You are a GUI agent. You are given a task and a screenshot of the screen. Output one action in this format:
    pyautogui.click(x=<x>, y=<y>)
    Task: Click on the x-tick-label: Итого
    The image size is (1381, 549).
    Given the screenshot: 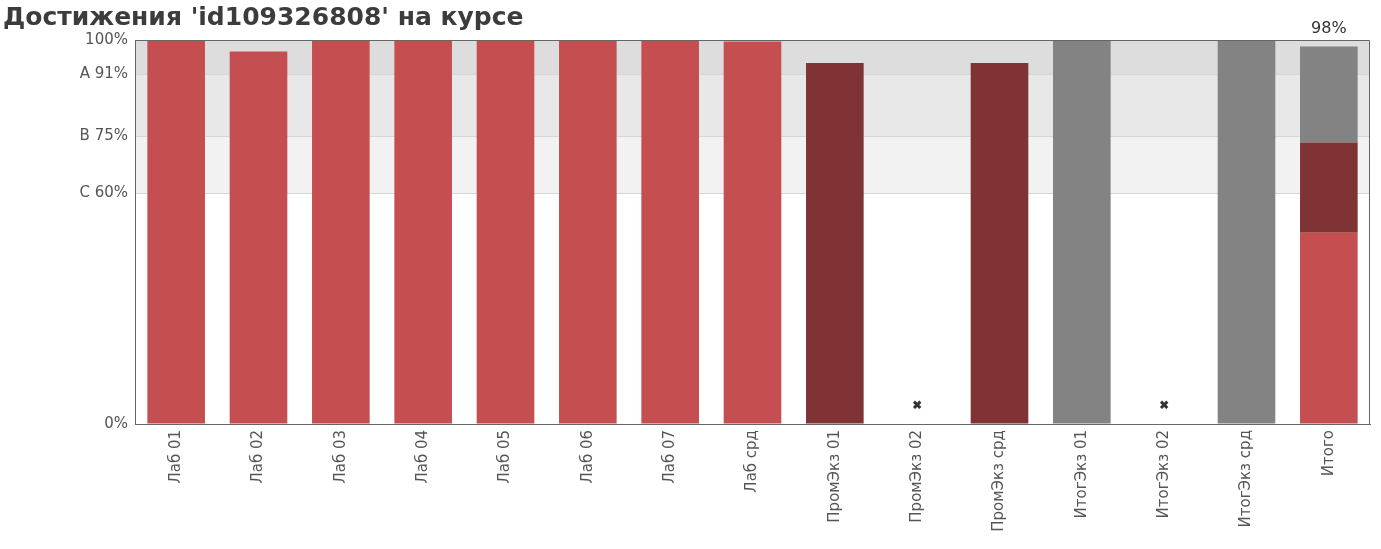 What is the action you would take?
    pyautogui.click(x=1327, y=453)
    